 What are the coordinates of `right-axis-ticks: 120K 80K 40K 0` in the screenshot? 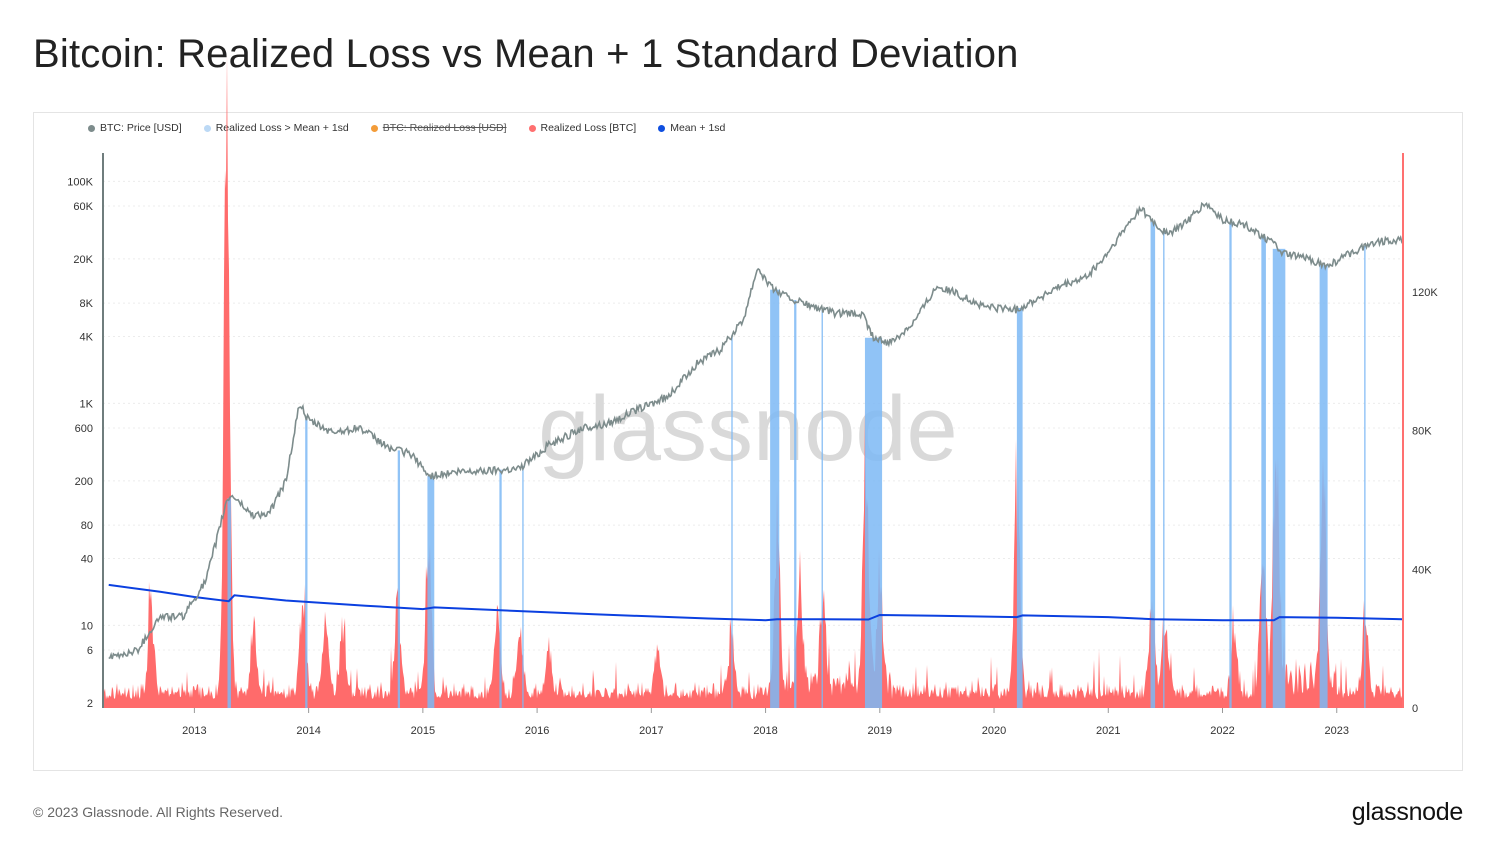 It's located at (1425, 501).